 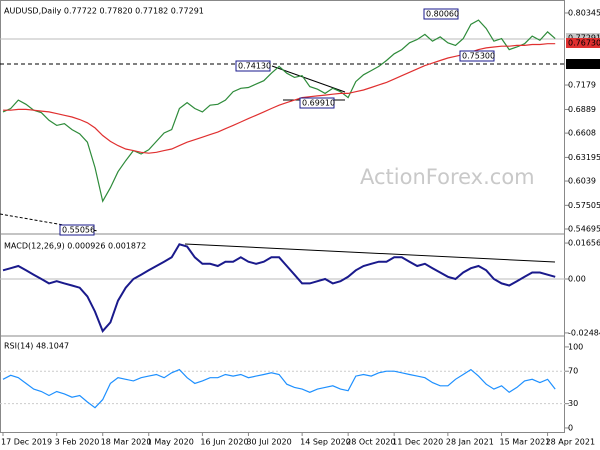 What do you see at coordinates (584, 229) in the screenshot?
I see `y-tick-label: 0.54695` at bounding box center [584, 229].